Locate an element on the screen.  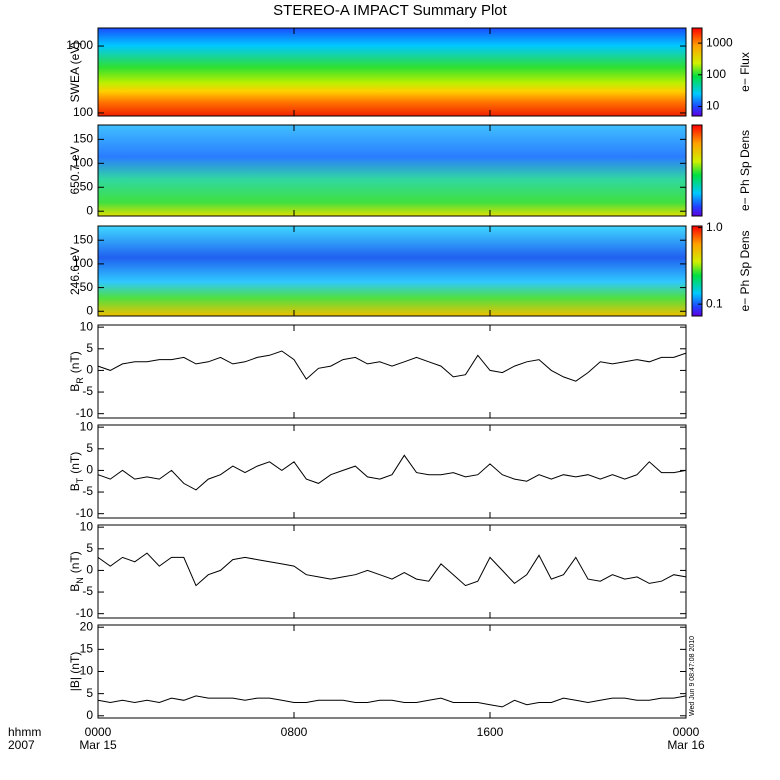
y-axis-label: BT (nT) is located at coordinates (76, 472).